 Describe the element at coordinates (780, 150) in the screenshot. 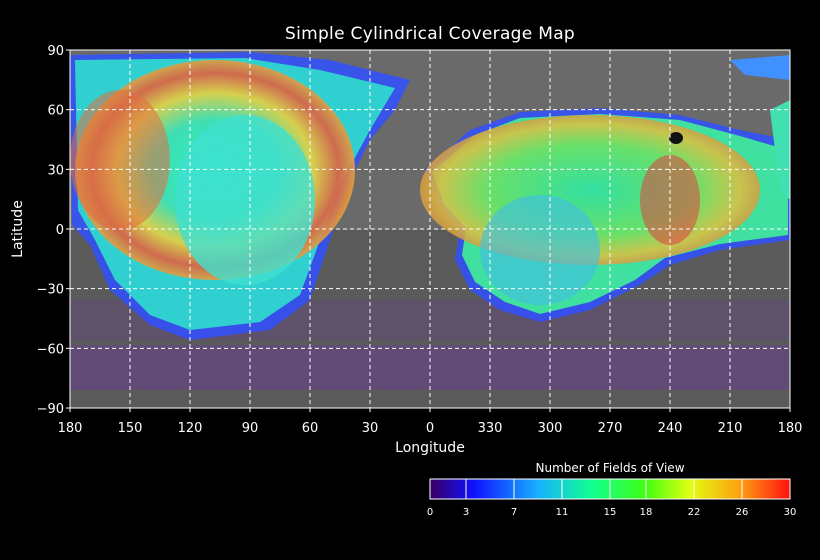

I see `coverage-region-edge` at that location.